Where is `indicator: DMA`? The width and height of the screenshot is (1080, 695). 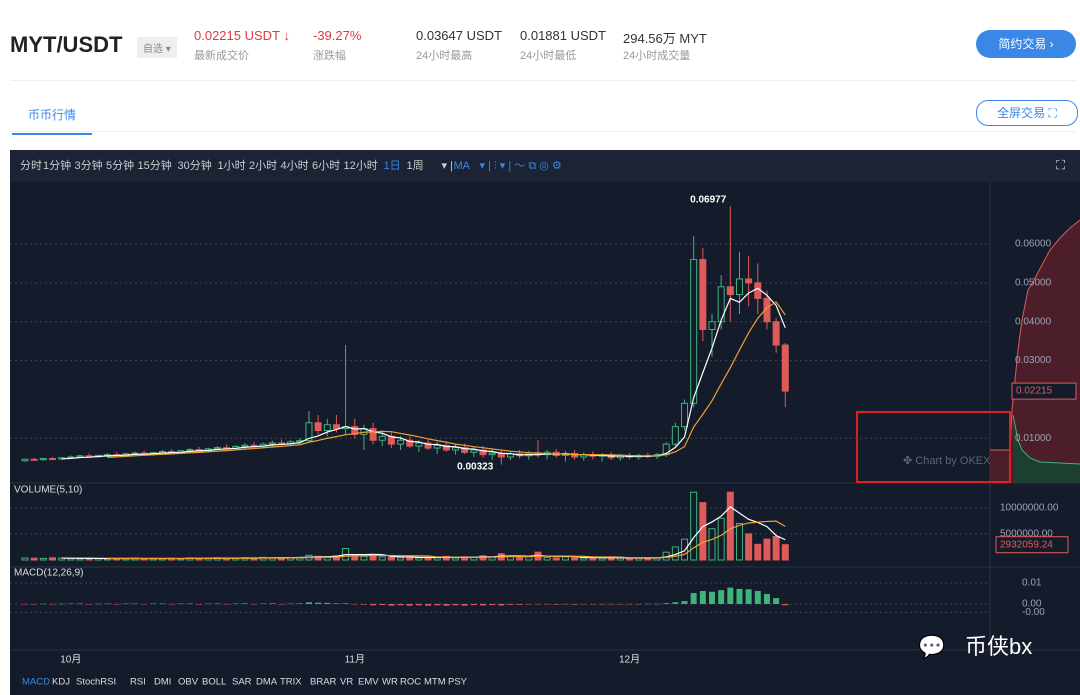 indicator: DMA is located at coordinates (267, 682).